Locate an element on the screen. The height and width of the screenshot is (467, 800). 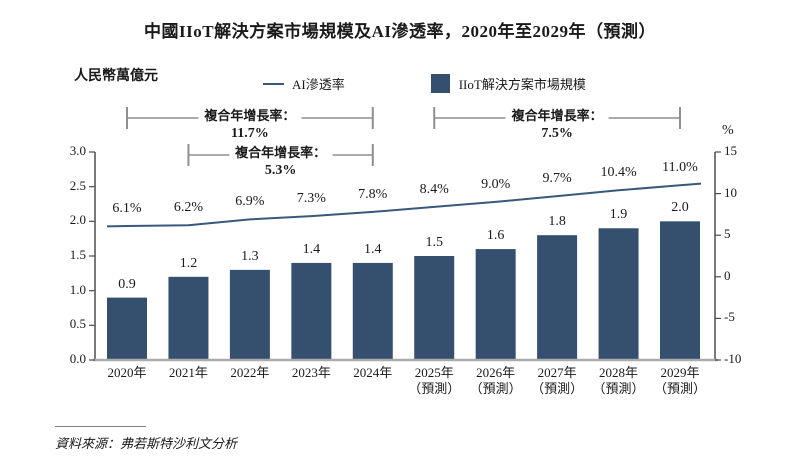
right-axis-tick-label: 5 is located at coordinates (727, 234).